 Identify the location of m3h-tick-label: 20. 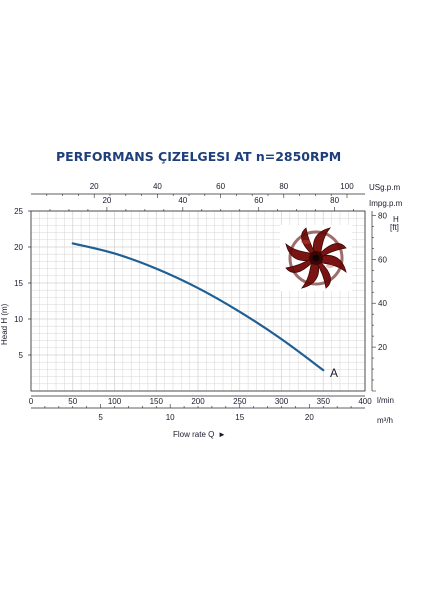
(309, 417).